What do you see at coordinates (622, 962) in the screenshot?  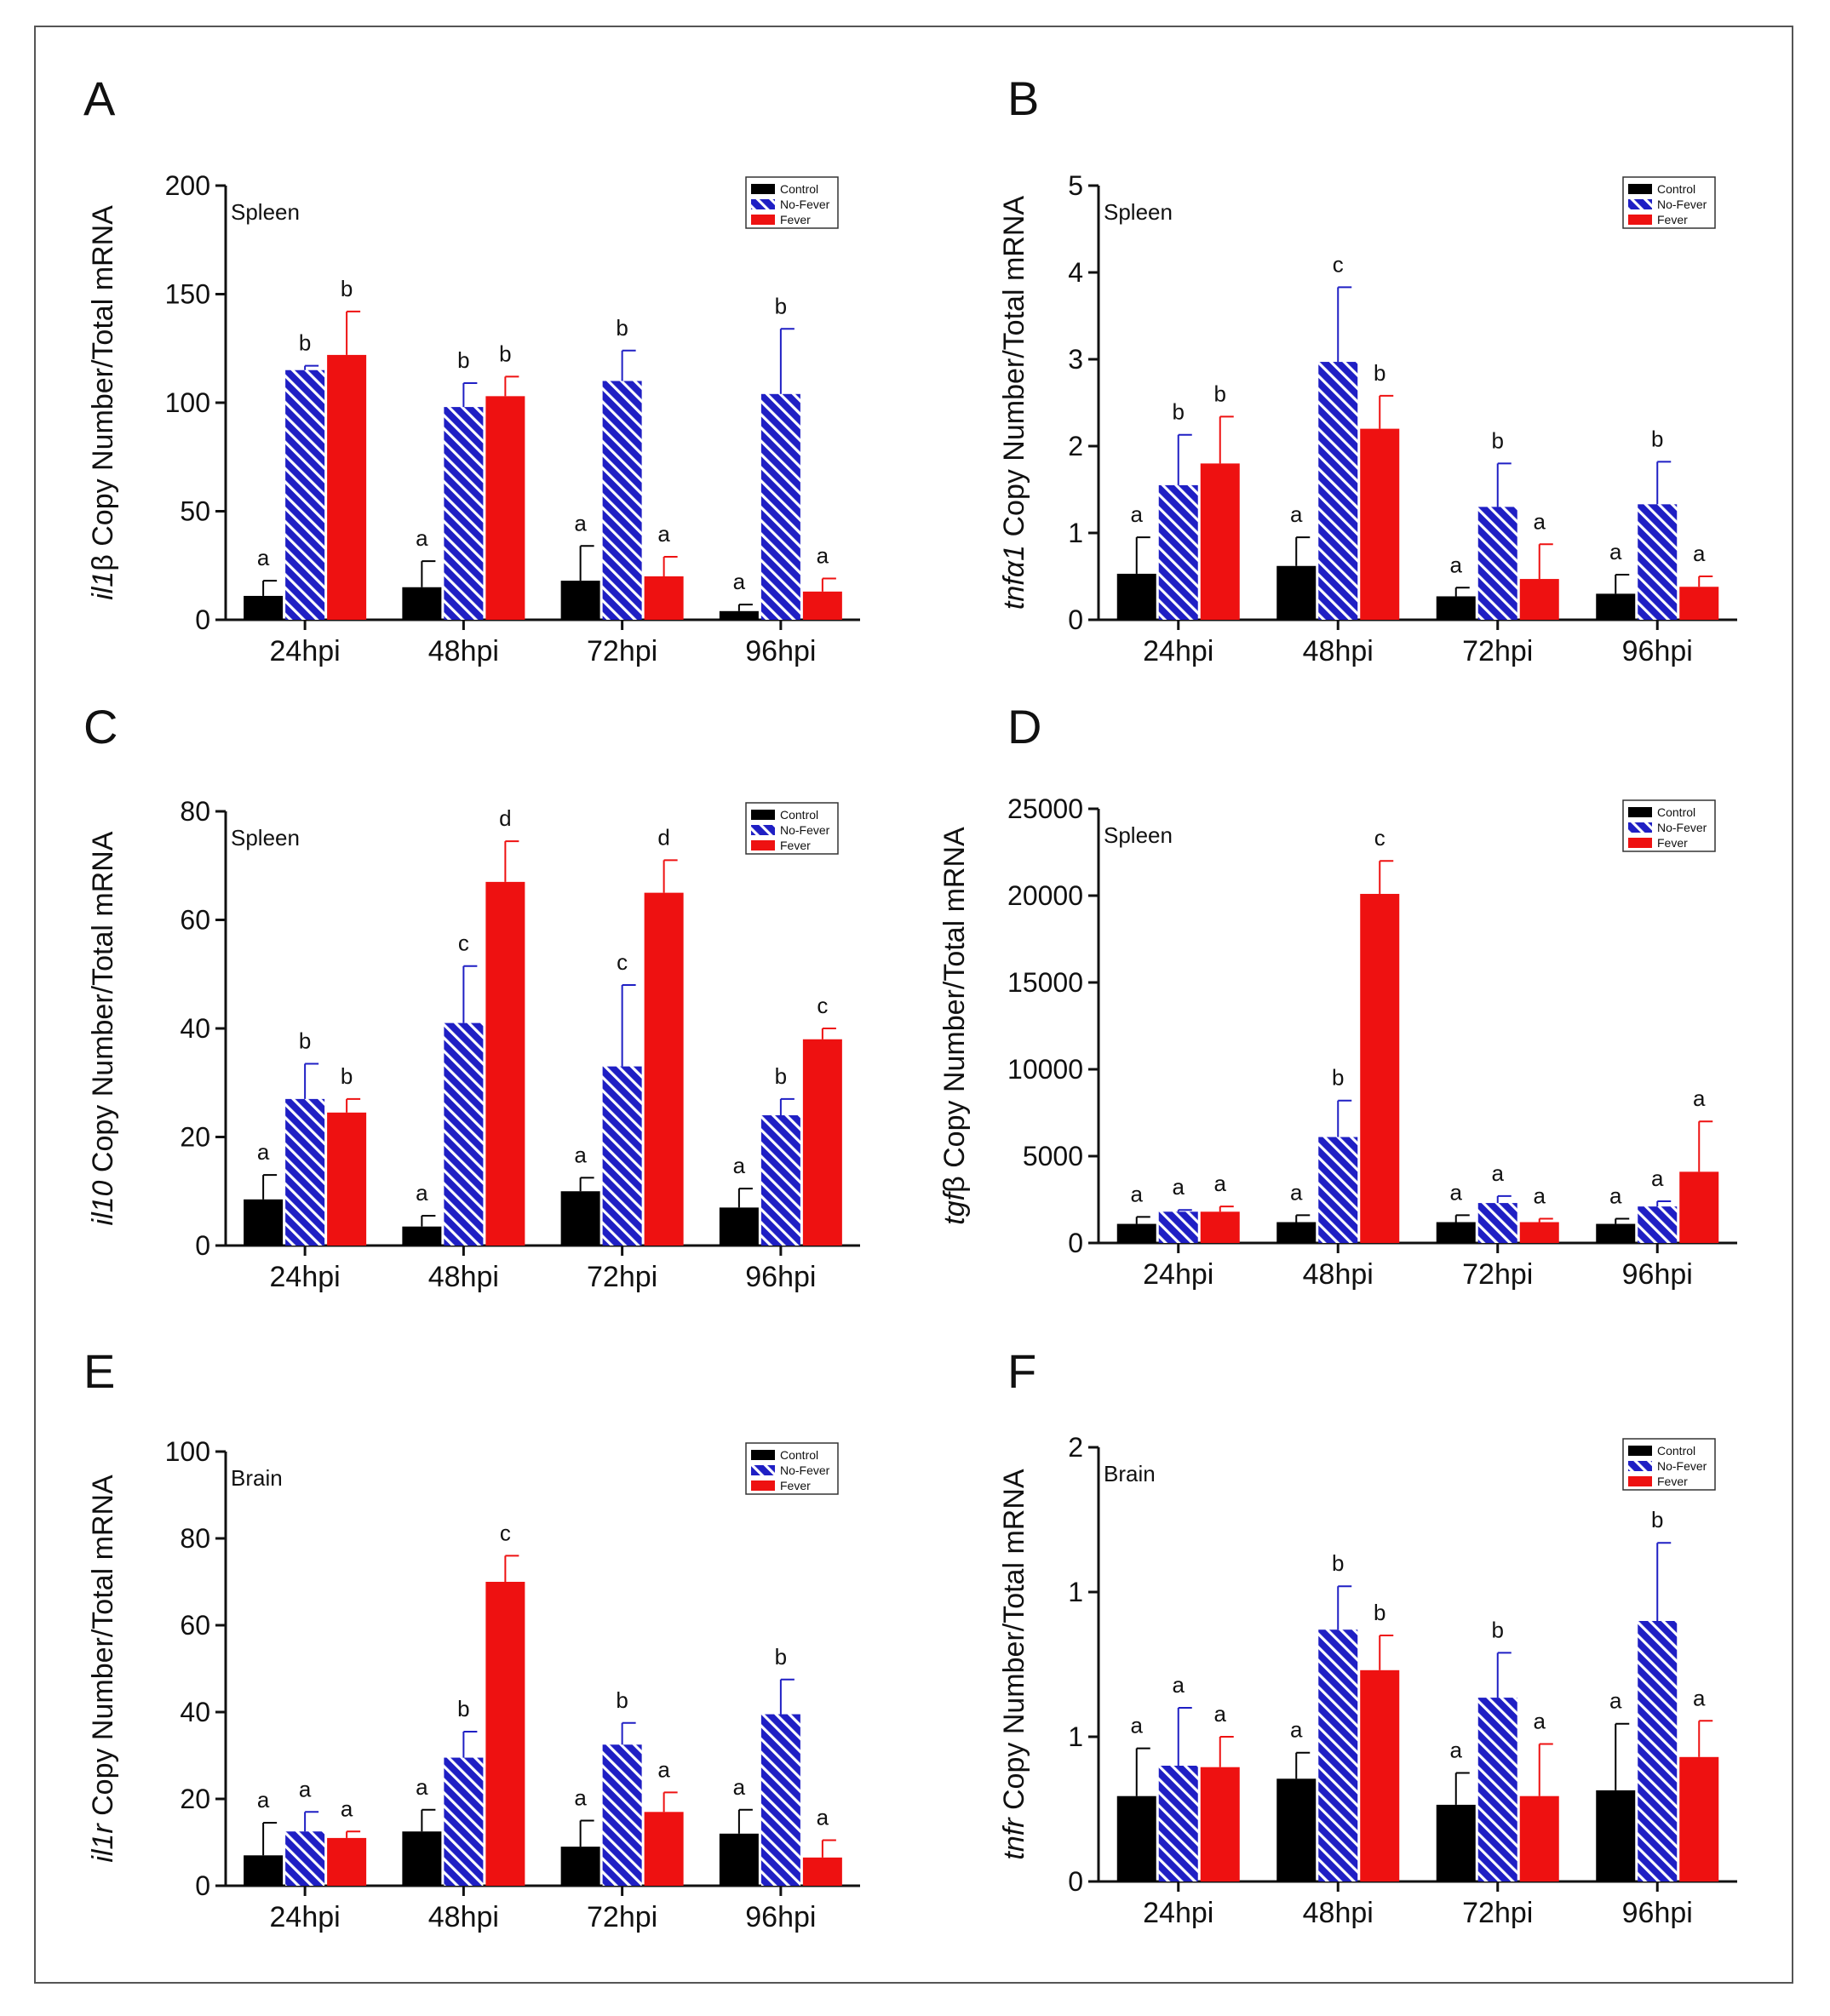 I see `significance-letter: c` at bounding box center [622, 962].